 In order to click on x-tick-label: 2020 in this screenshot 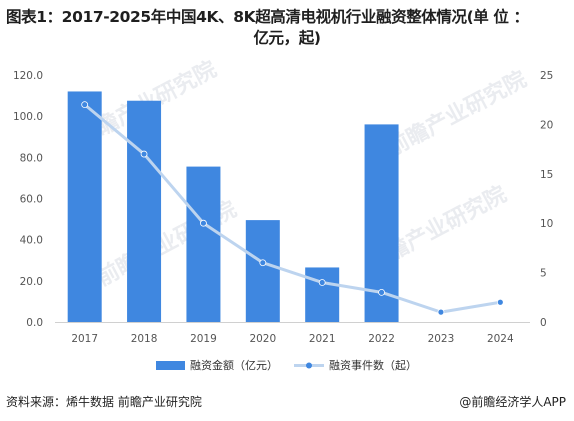, I will do `click(262, 339)`.